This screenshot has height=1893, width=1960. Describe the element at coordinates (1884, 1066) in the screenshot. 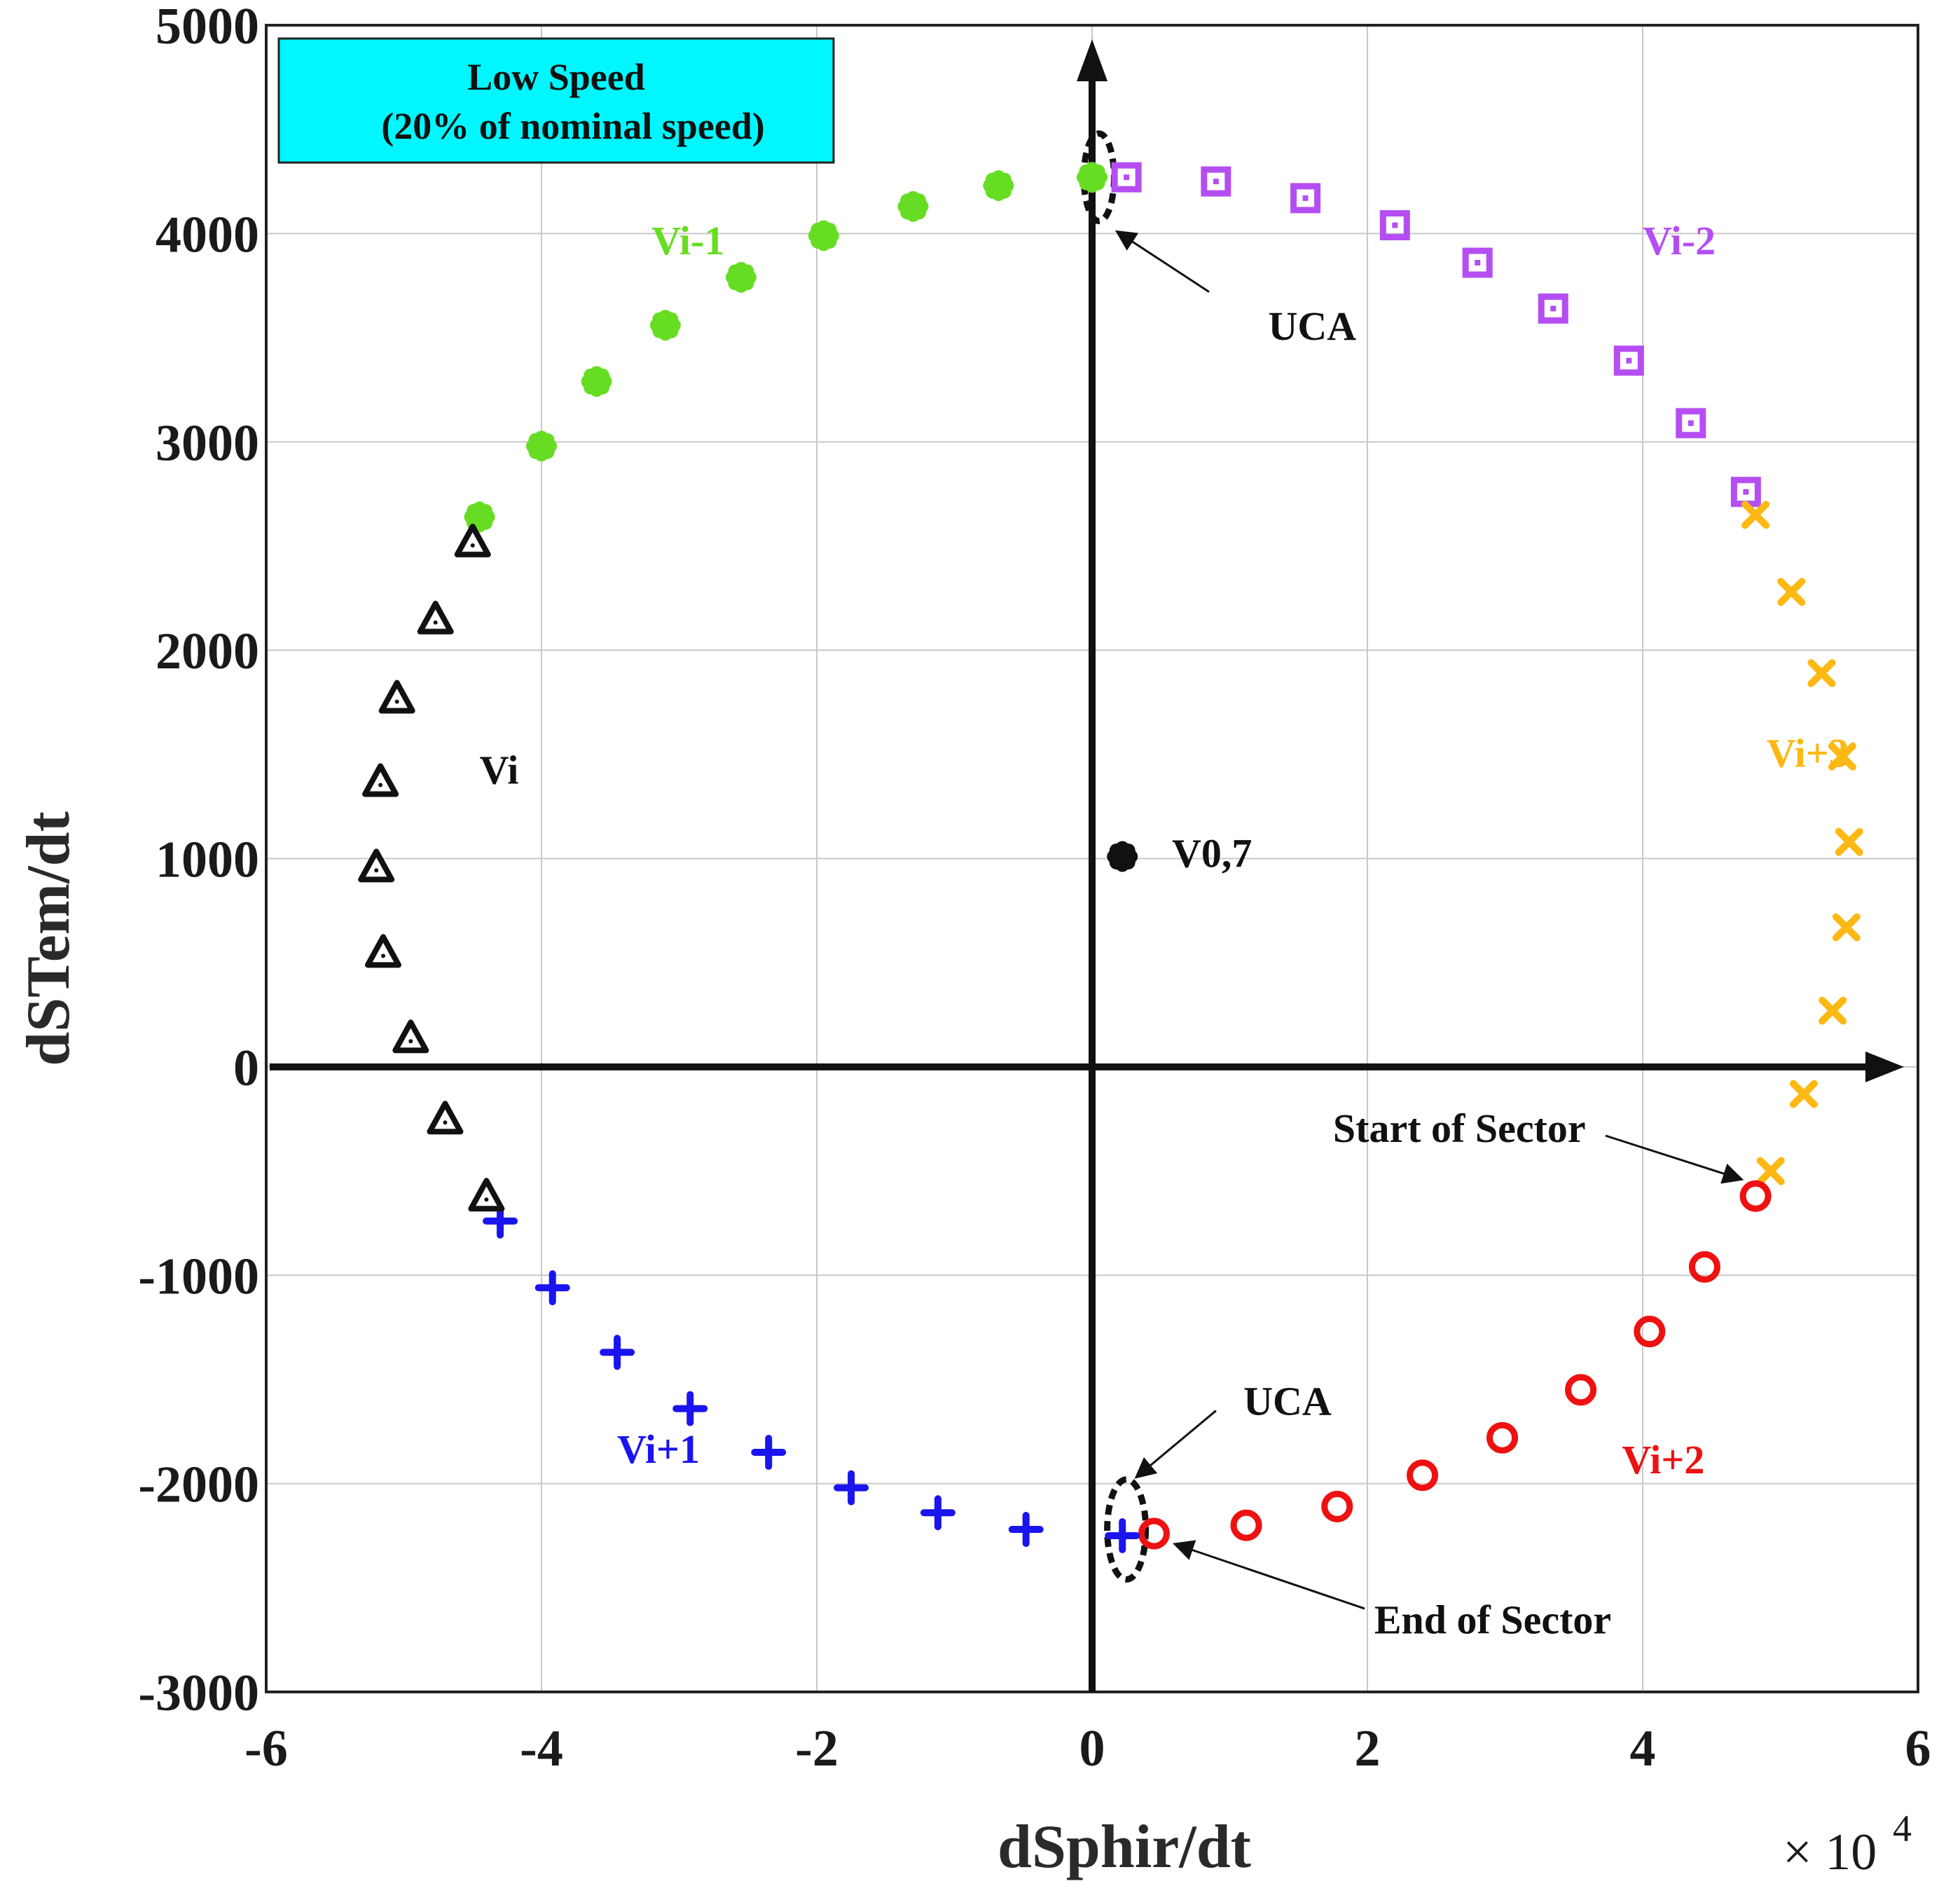

I see `horizontal-axis-arrowhead` at that location.